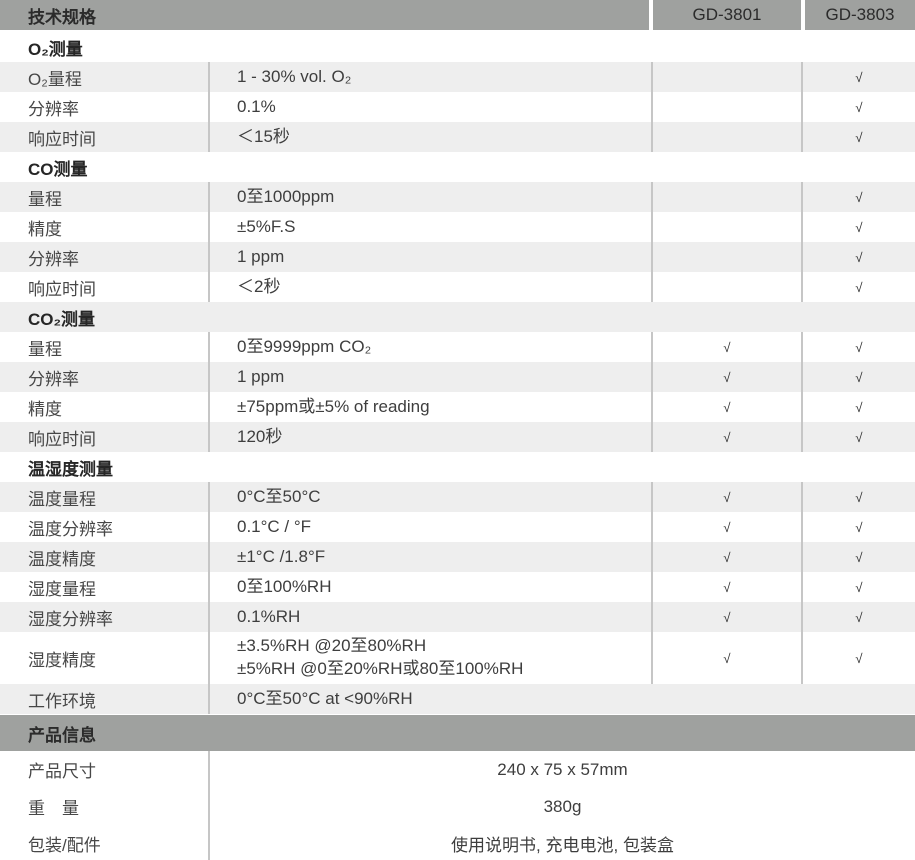  Describe the element at coordinates (429, 587) in the screenshot. I see `row-value: 0至100%RH` at that location.